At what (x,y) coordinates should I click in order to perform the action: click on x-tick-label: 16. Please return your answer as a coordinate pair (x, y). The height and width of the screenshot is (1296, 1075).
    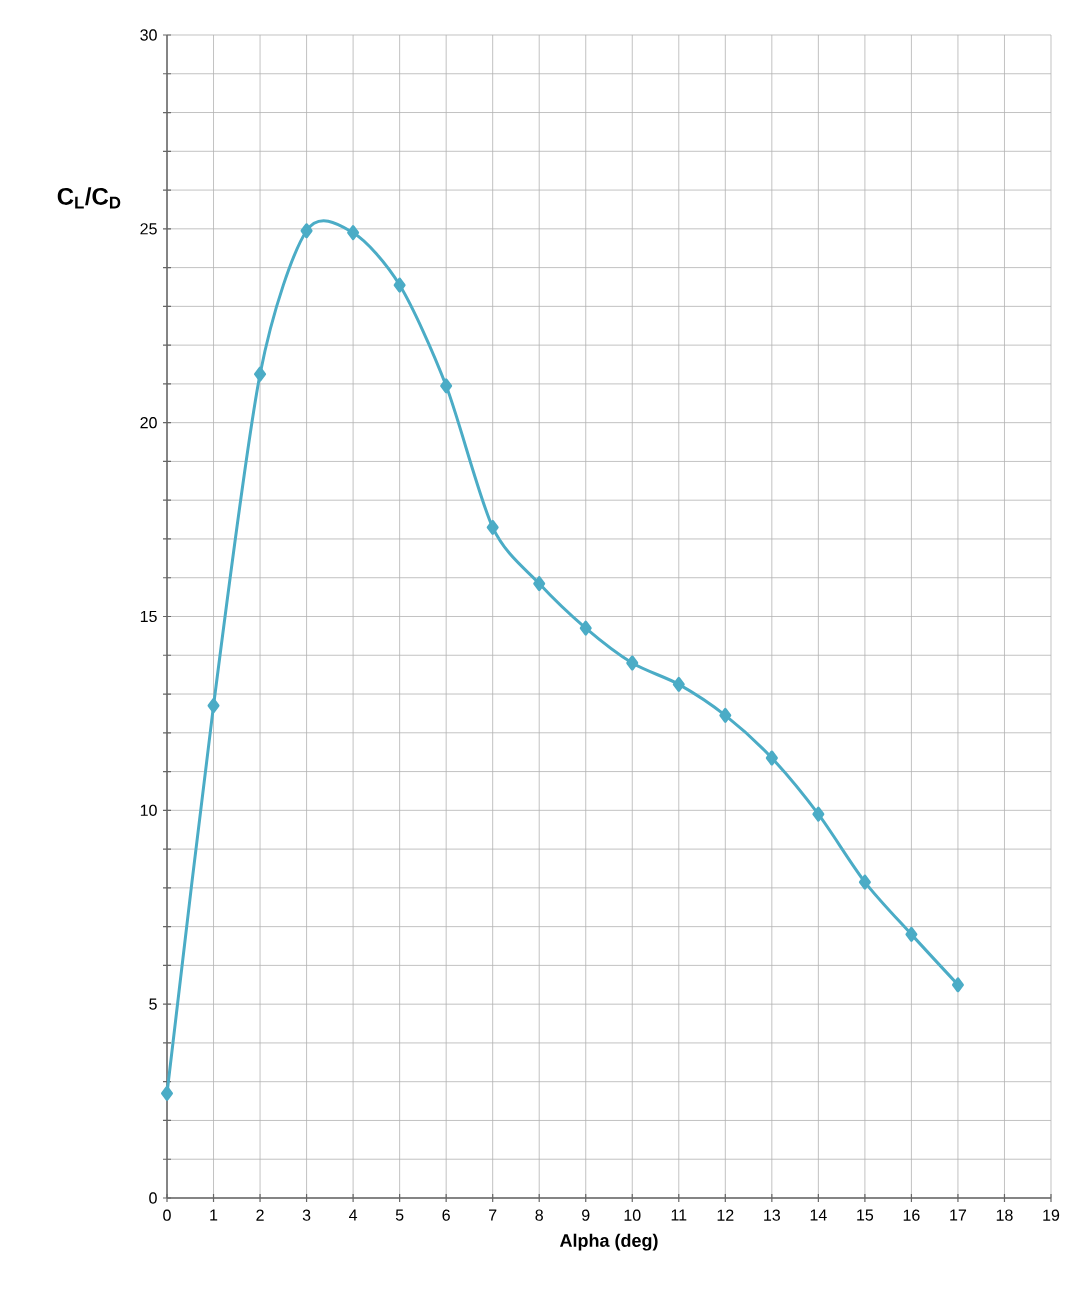
    Looking at the image, I should click on (911, 1215).